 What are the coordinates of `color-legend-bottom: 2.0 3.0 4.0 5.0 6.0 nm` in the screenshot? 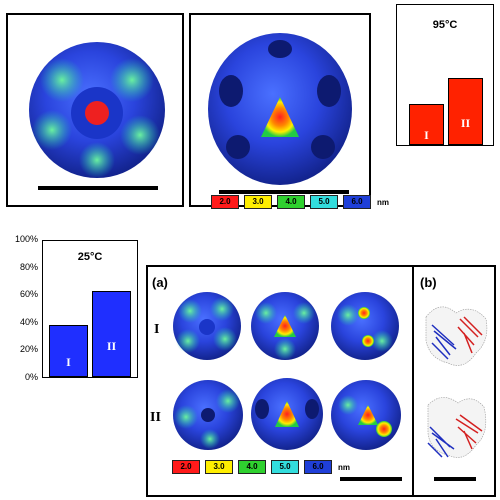 It's located at (261, 467).